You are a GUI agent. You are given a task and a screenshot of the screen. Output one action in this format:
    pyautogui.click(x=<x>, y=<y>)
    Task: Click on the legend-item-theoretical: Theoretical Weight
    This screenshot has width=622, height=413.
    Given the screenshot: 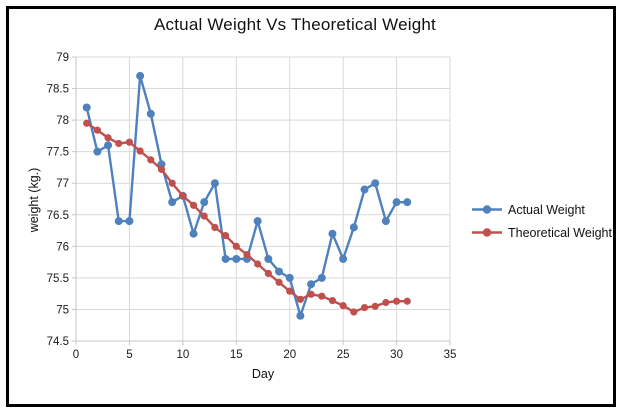 What is the action you would take?
    pyautogui.click(x=542, y=232)
    